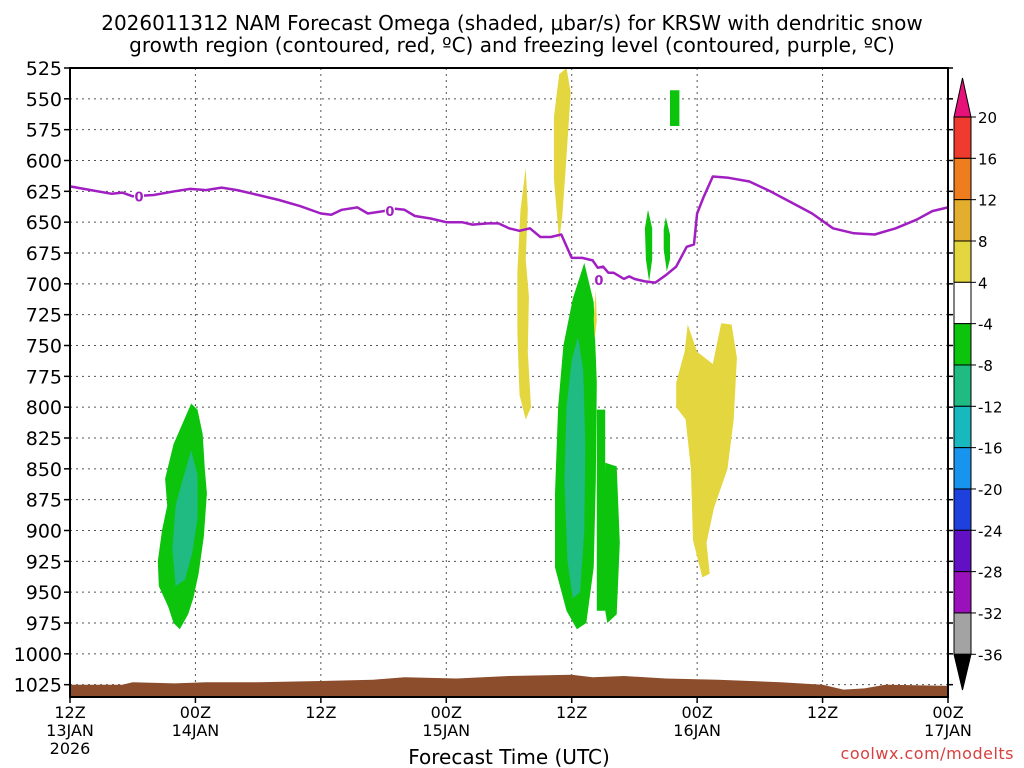 Image resolution: width=1024 pixels, height=768 pixels. I want to click on colorbar-label: -24, so click(990, 531).